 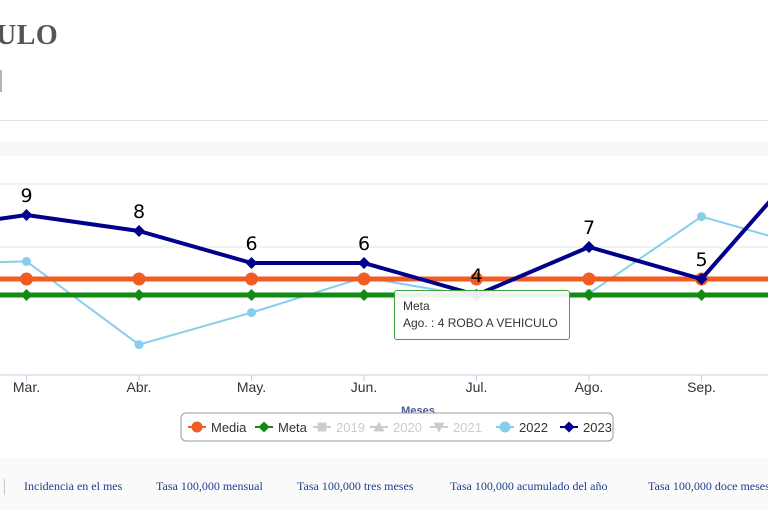 What do you see at coordinates (384, 279) in the screenshot?
I see `series-media` at bounding box center [384, 279].